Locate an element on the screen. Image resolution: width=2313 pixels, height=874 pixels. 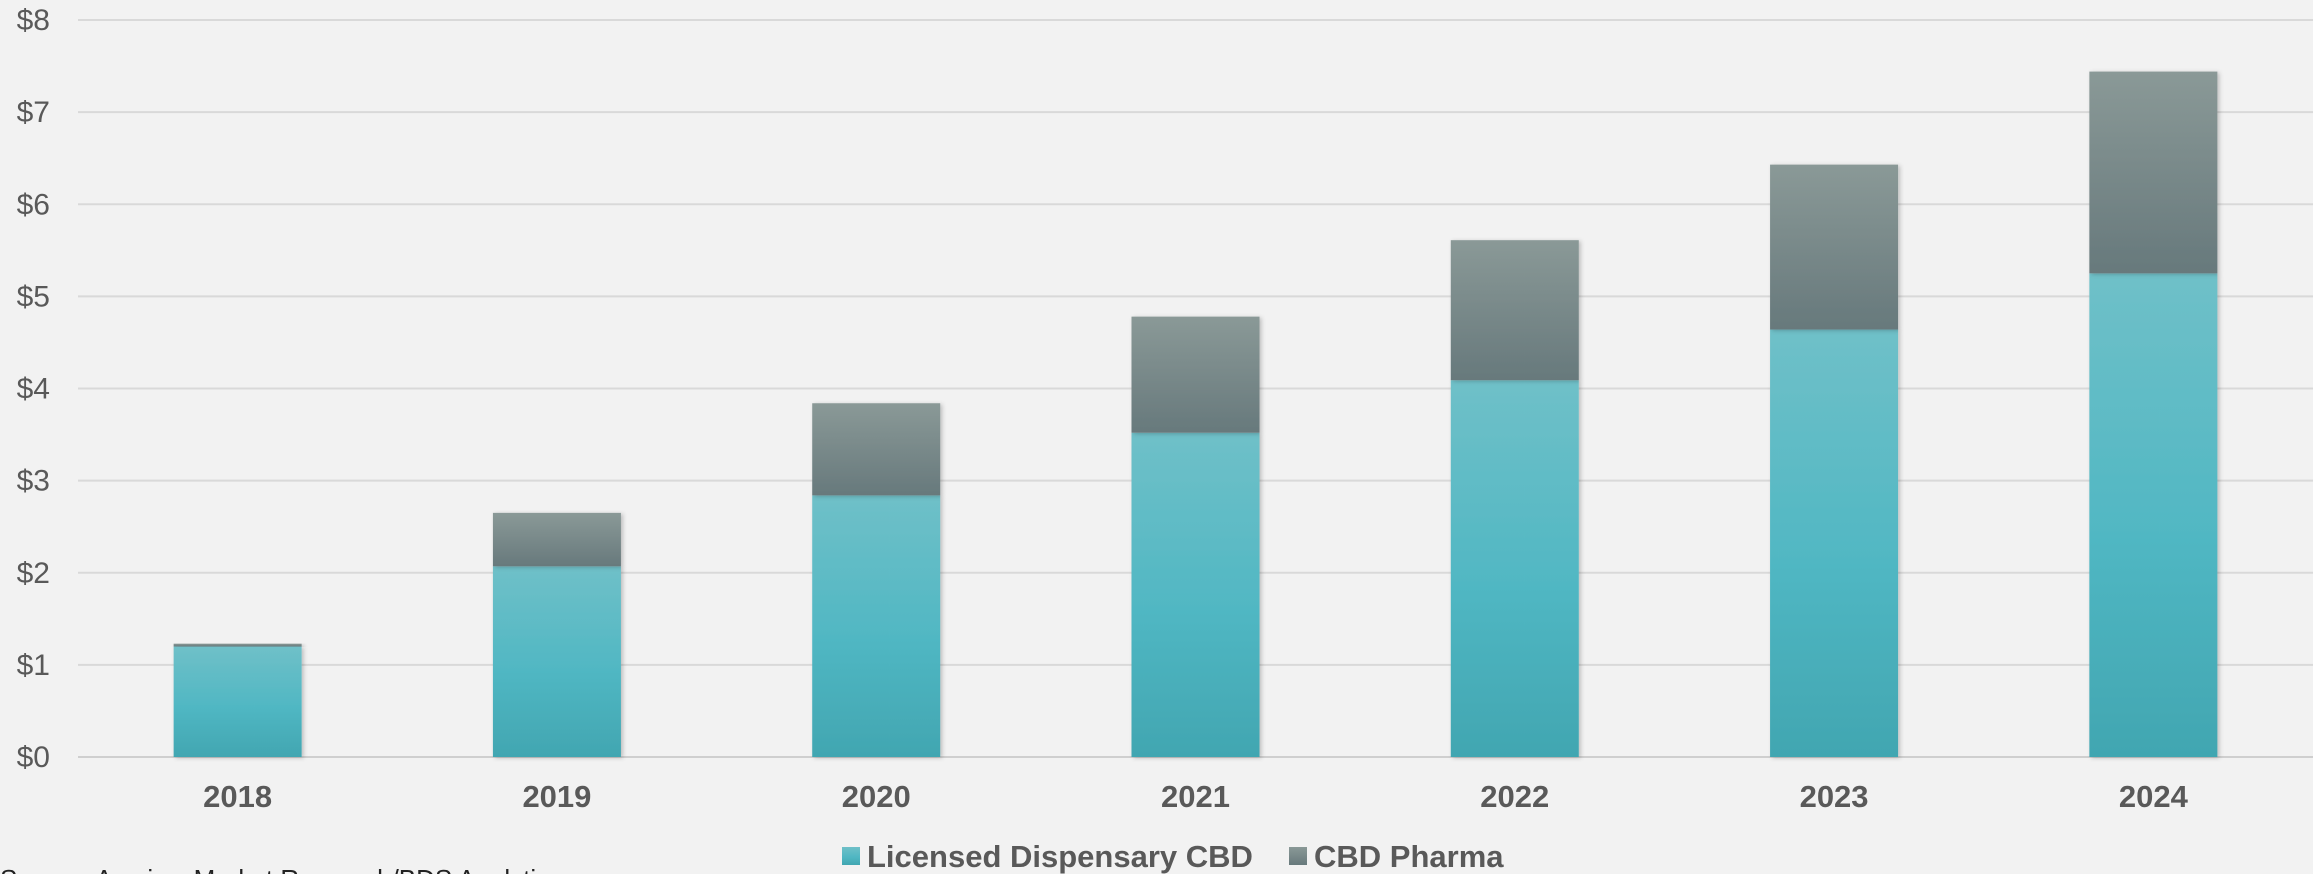
y-tick-label: $5 is located at coordinates (33, 296).